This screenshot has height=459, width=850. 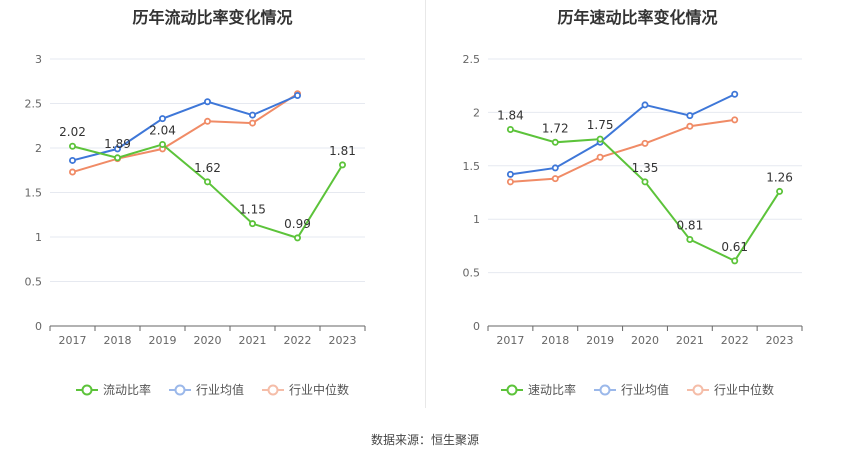 I want to click on x-tick-label: 2018, so click(x=118, y=340).